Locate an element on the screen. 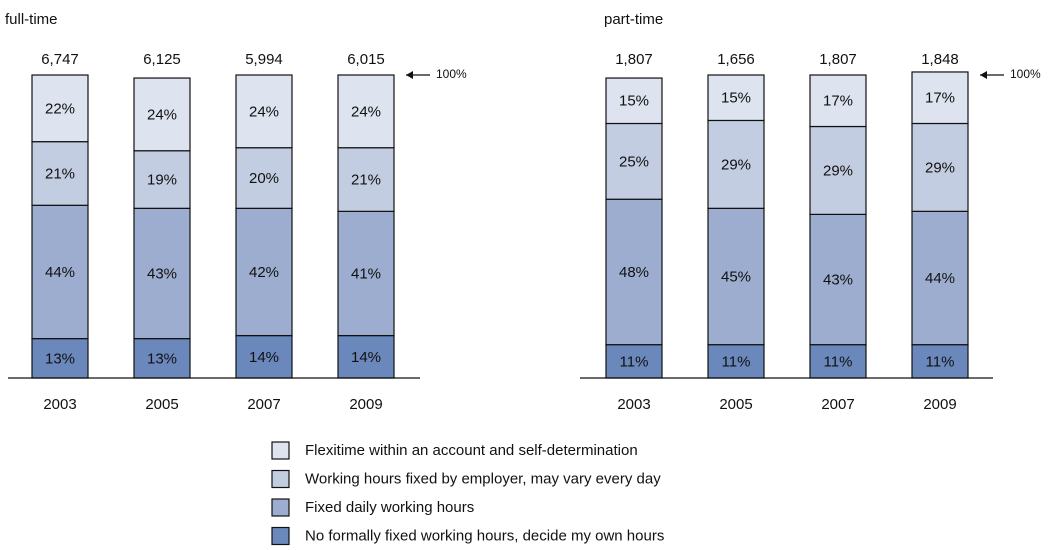 The height and width of the screenshot is (550, 1049). value-label: 45% is located at coordinates (736, 276).